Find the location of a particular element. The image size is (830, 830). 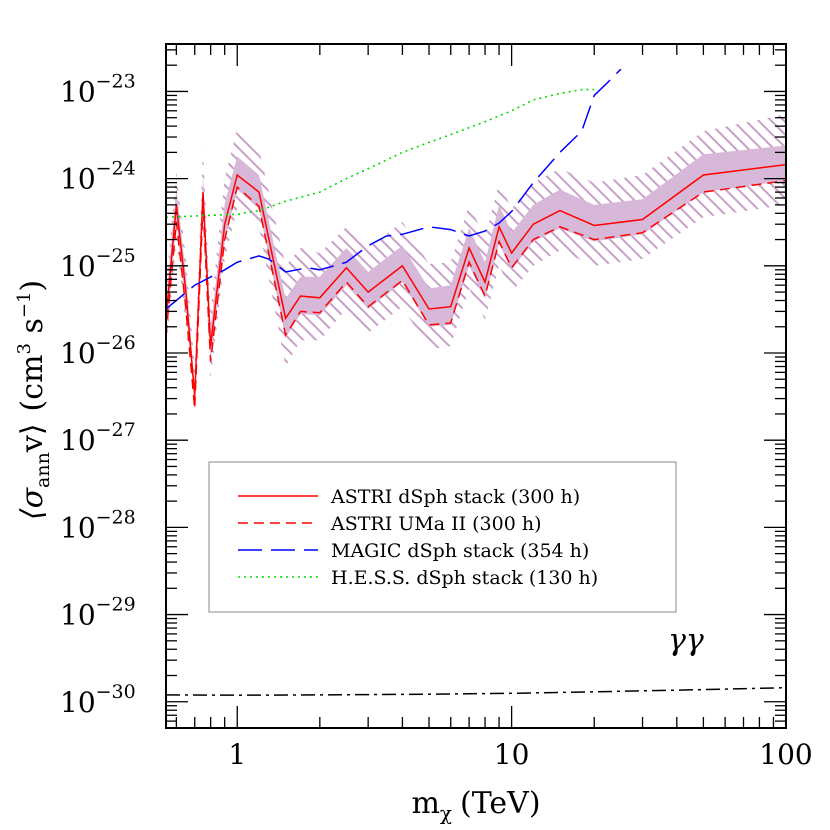

annotation-gamma-gamma: γγ is located at coordinates (686, 640).